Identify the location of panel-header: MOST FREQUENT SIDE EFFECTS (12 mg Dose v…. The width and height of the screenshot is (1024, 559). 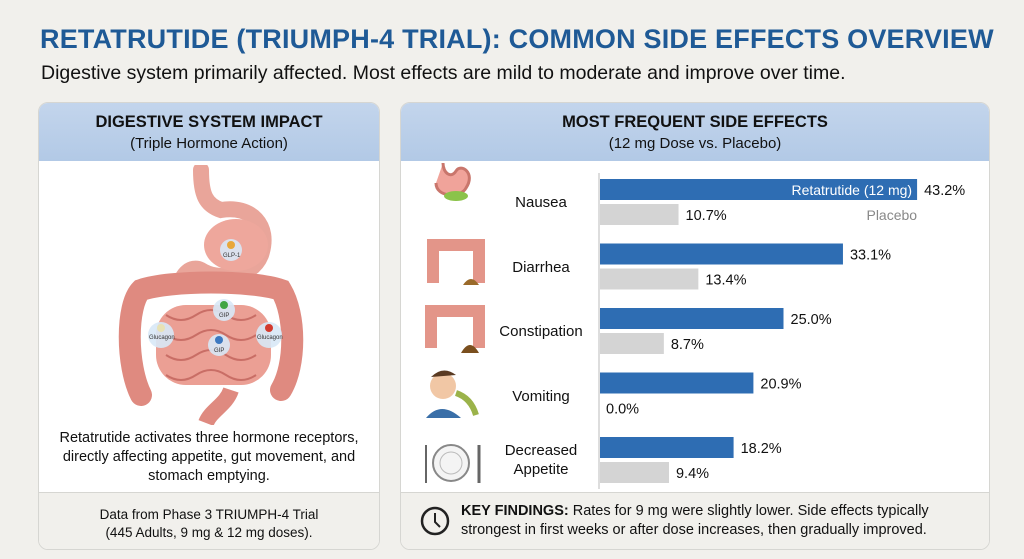
(695, 132).